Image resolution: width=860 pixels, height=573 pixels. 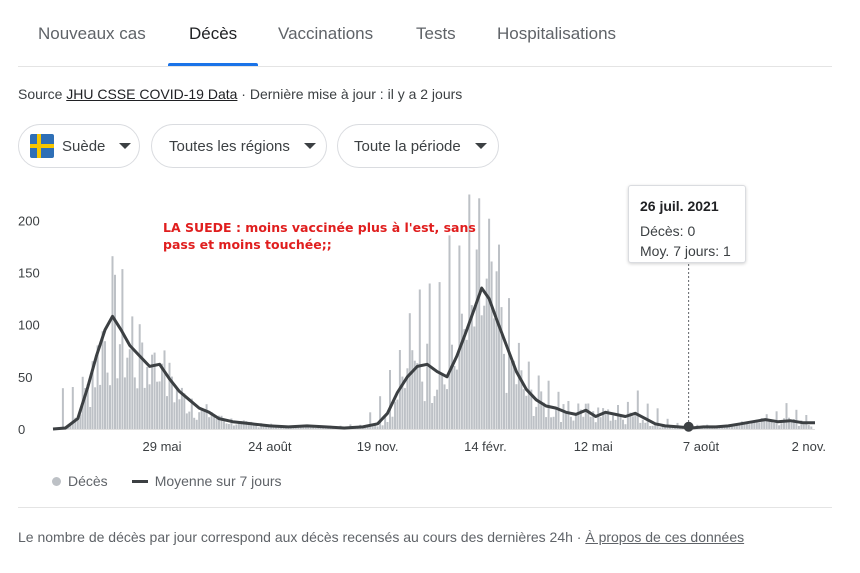 I want to click on tab-vaccinations: Vaccinations, so click(x=326, y=33).